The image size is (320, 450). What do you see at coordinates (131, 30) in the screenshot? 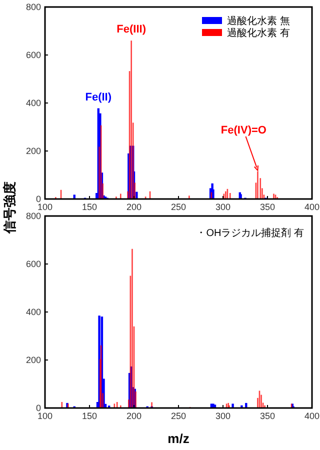
I see `annotation: Fe(III)` at bounding box center [131, 30].